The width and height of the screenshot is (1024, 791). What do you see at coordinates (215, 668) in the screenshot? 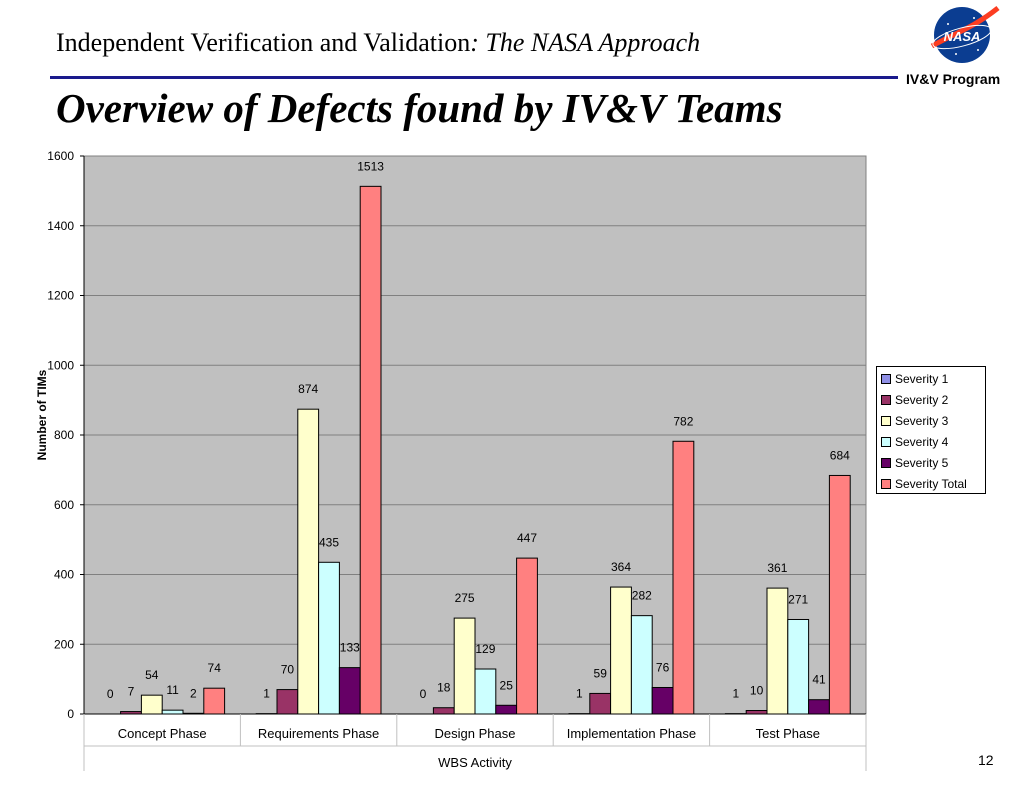
I see `data-label: 74` at bounding box center [215, 668].